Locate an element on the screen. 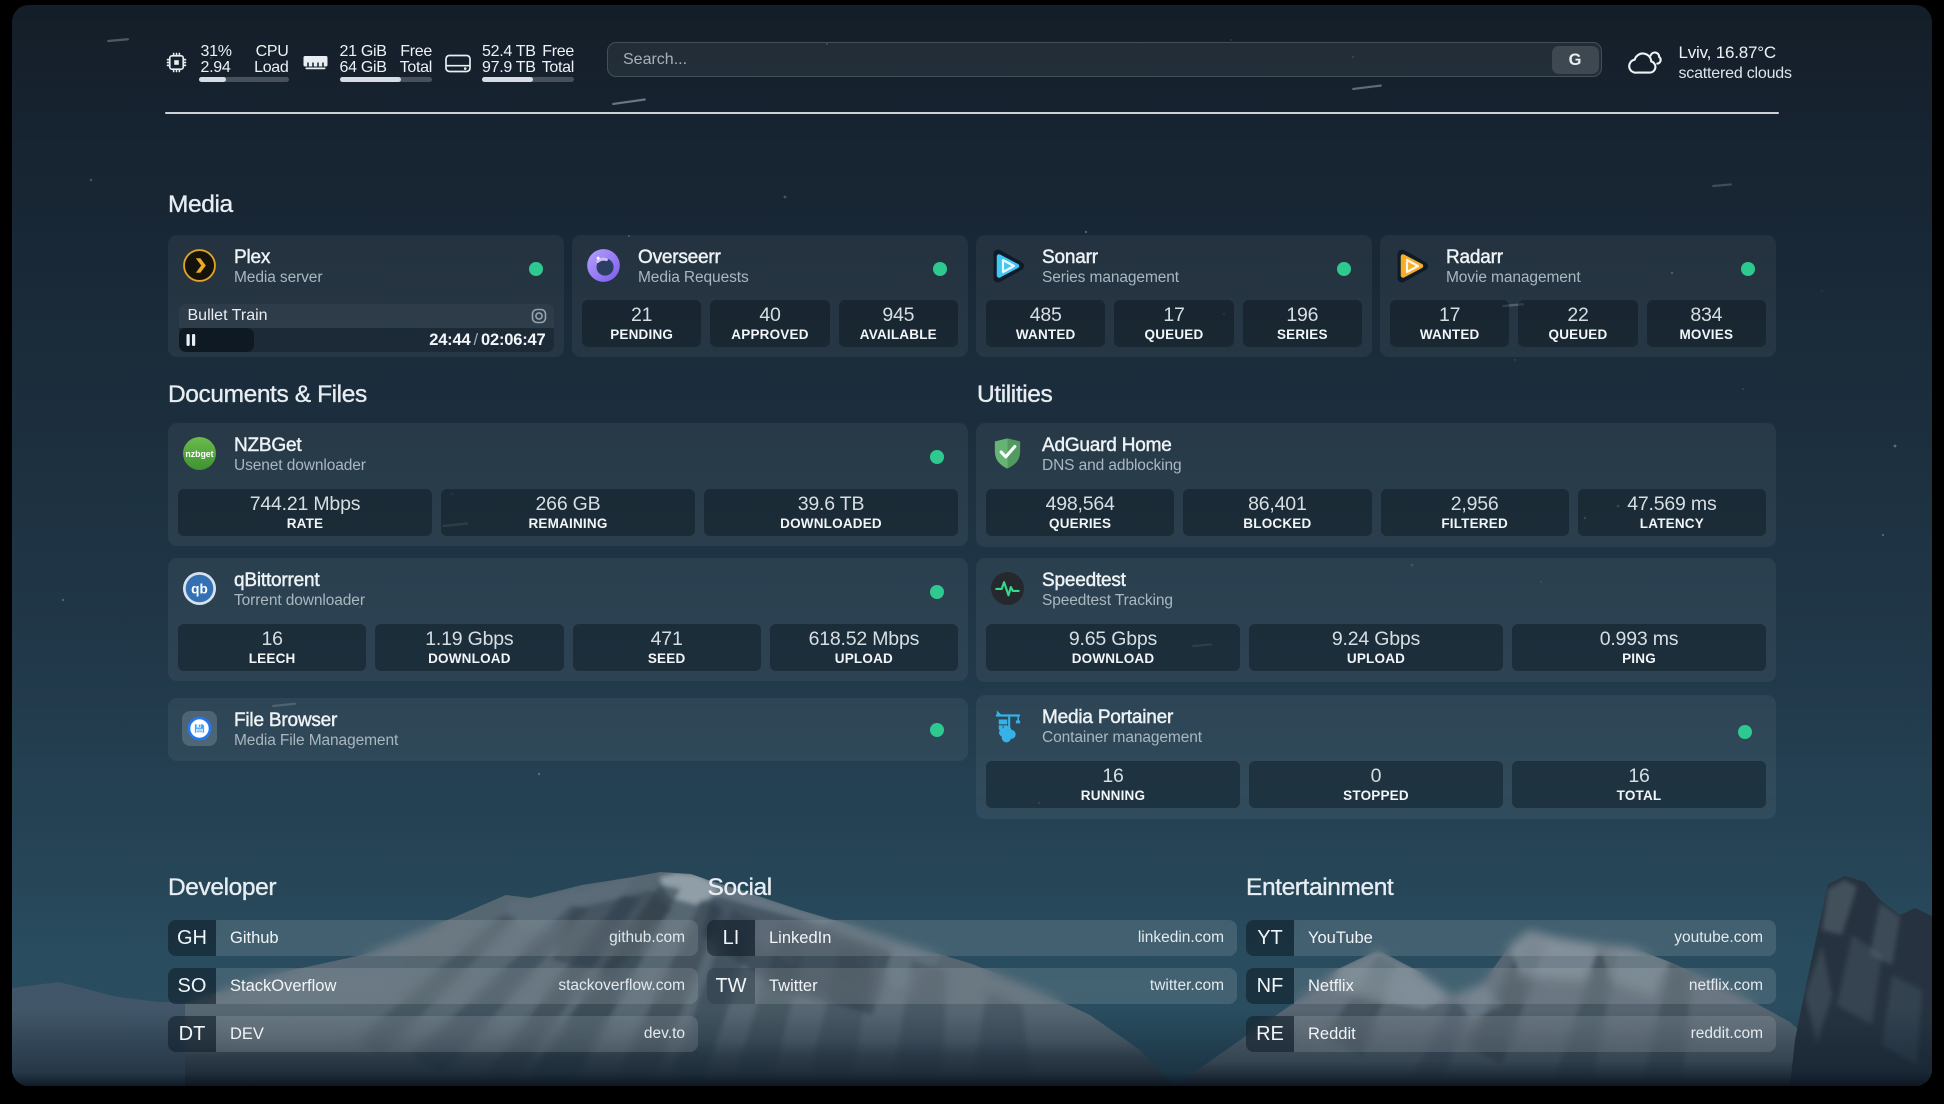 The height and width of the screenshot is (1104, 1944). svg-text: qb is located at coordinates (199, 588).